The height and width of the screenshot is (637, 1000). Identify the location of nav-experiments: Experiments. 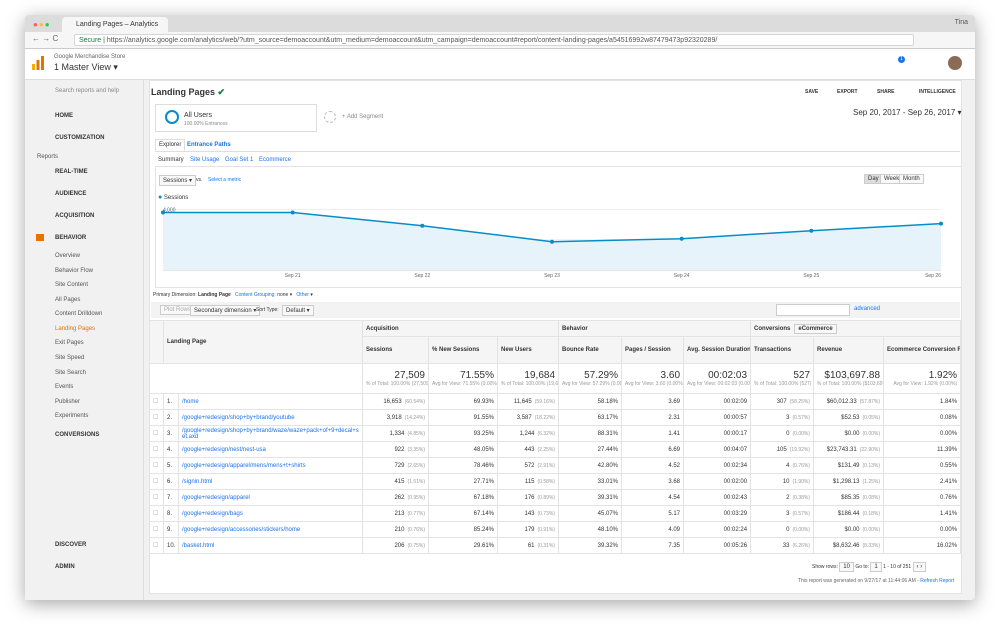
(72, 416).